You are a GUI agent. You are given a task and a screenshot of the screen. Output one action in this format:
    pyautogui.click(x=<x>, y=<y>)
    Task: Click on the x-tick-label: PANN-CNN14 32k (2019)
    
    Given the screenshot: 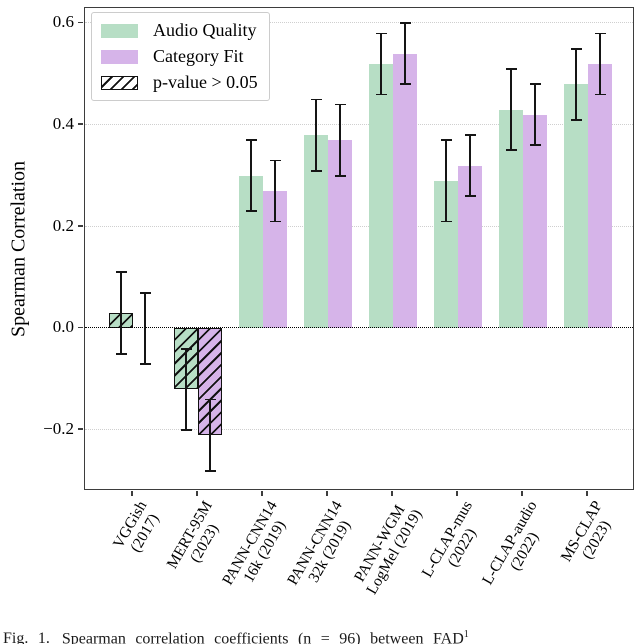 What is the action you would take?
    pyautogui.click(x=322, y=547)
    